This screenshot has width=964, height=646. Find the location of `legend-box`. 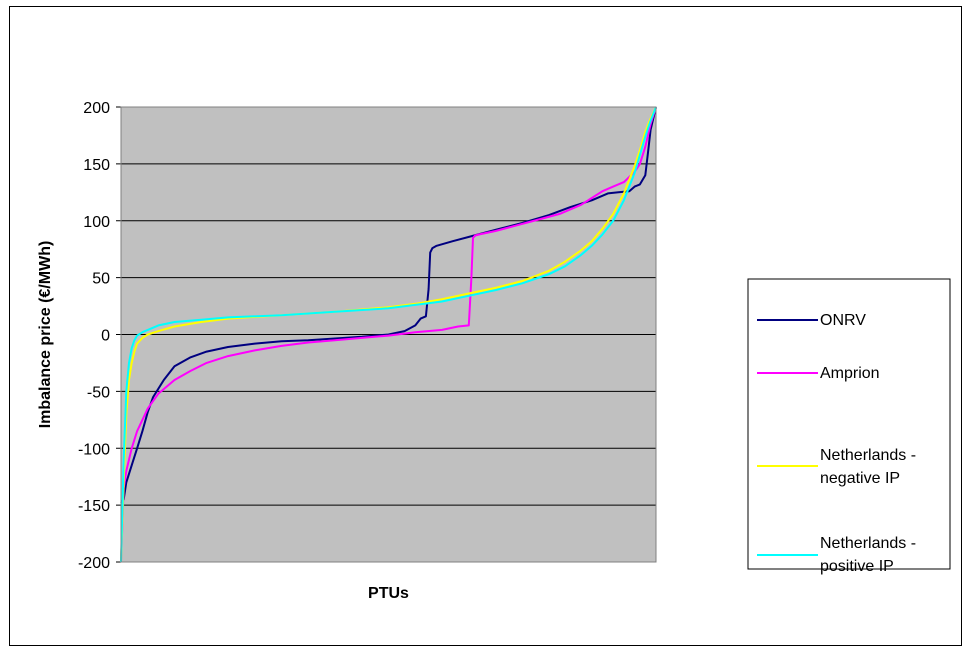

legend-box is located at coordinates (849, 424).